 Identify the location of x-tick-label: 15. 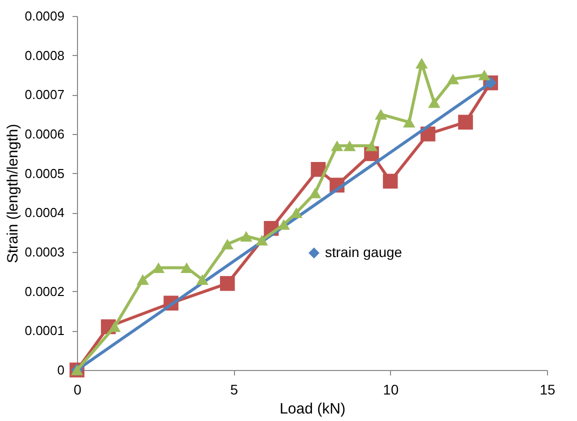
(548, 390).